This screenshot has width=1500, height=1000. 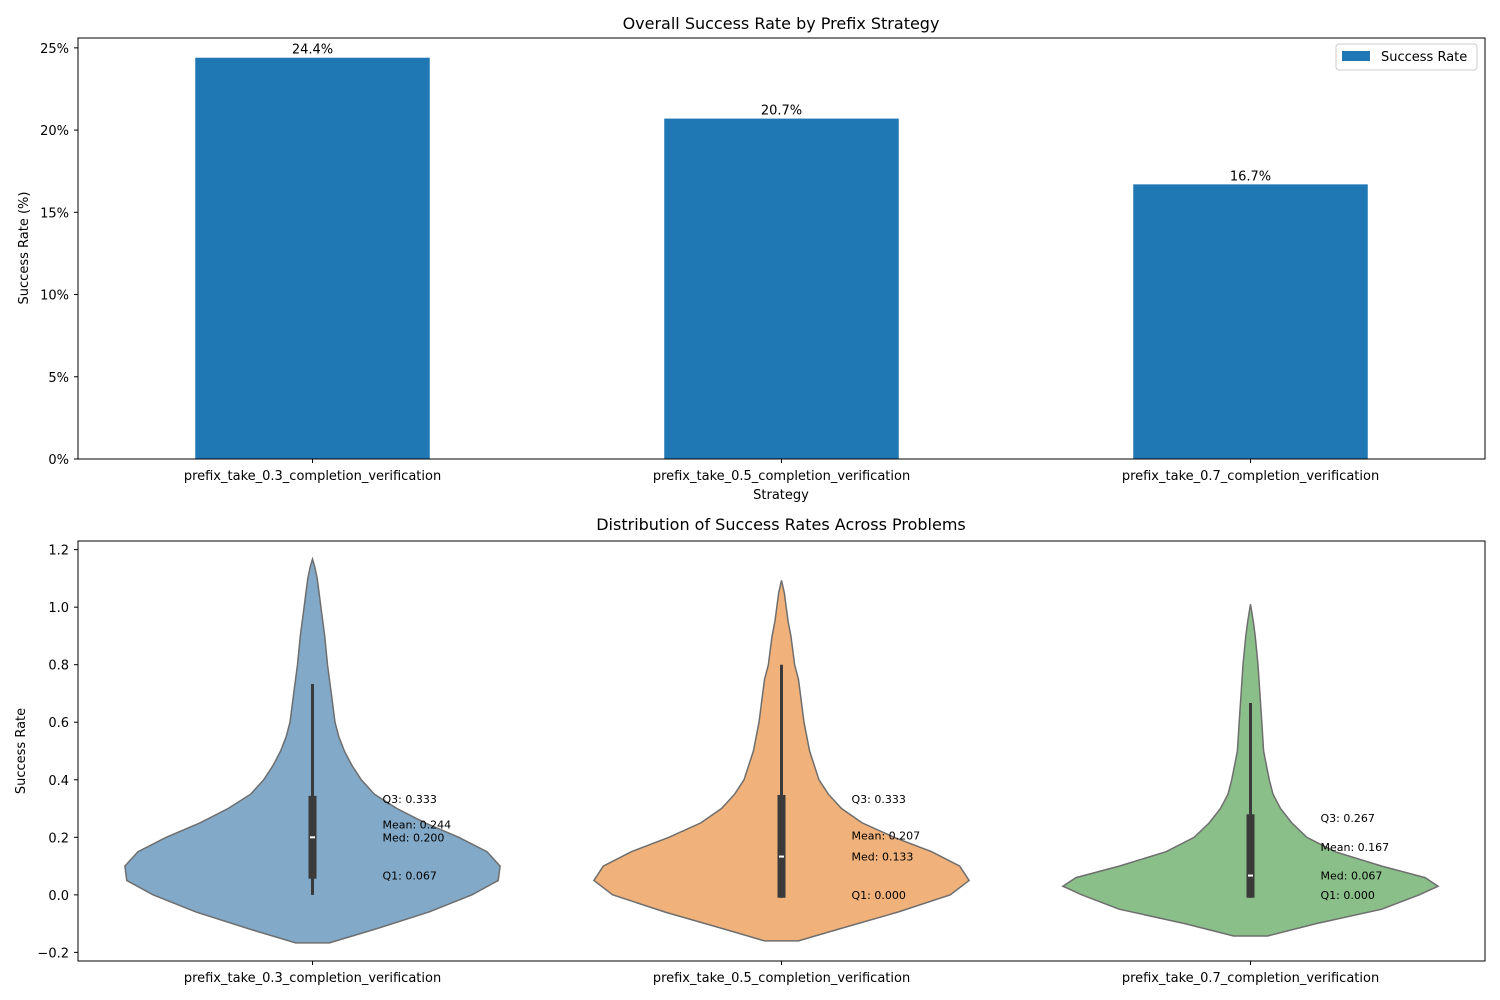 What do you see at coordinates (54, 49) in the screenshot?
I see `bar-y-tick-label: 25%` at bounding box center [54, 49].